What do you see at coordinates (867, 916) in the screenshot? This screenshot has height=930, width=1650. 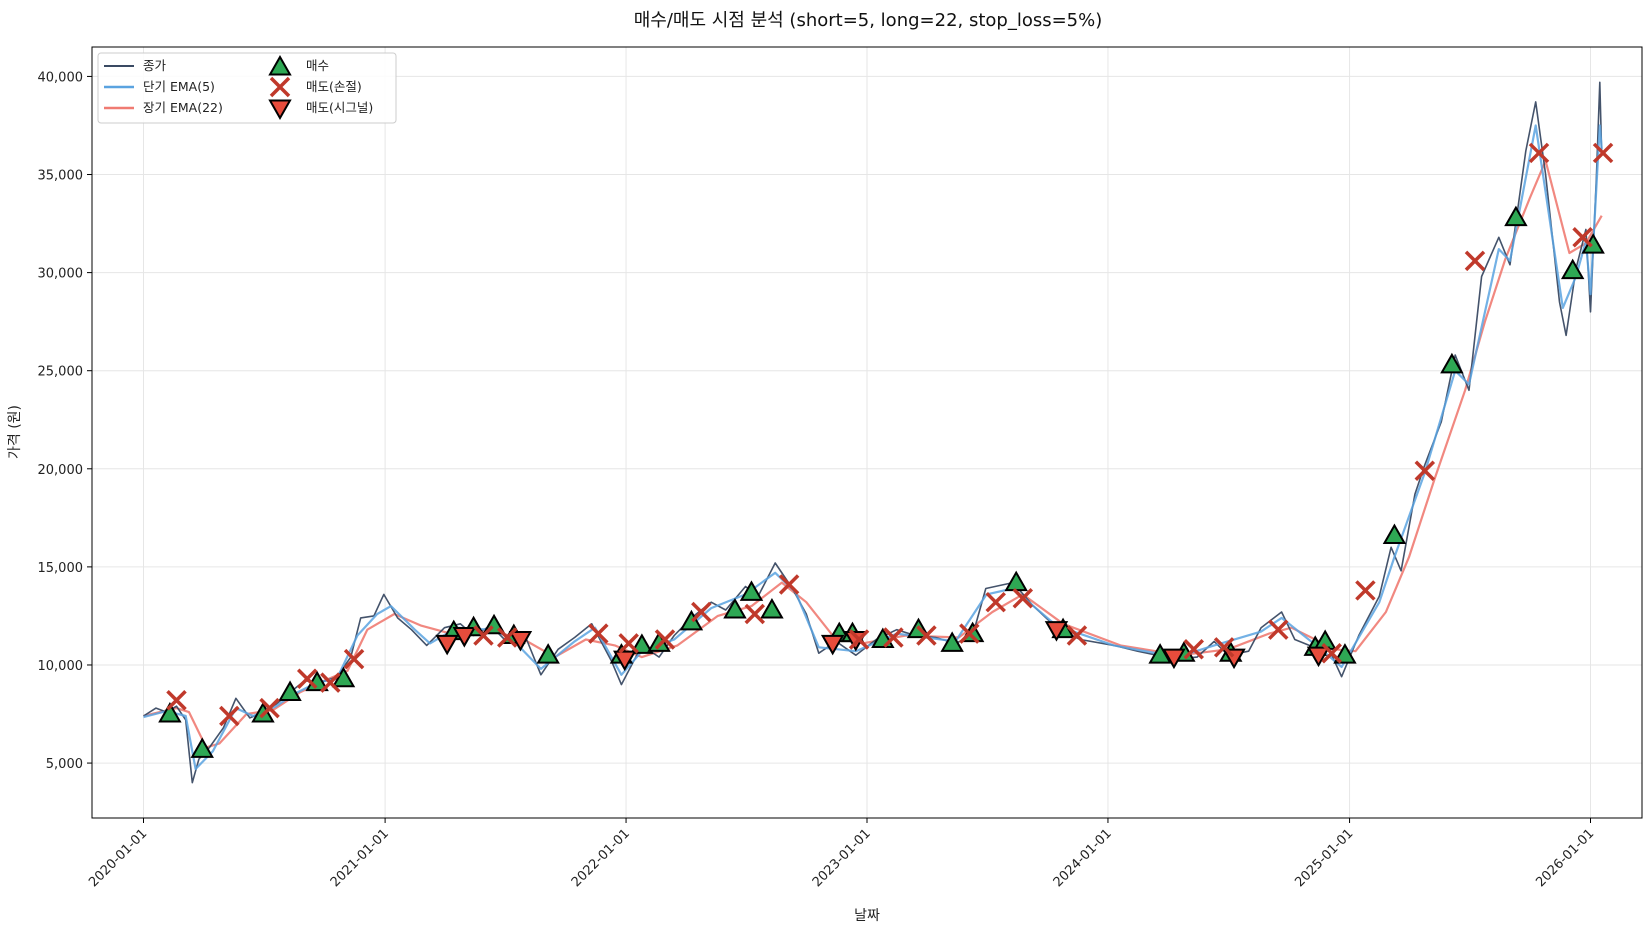 I see `x-axis-label: 날짜` at bounding box center [867, 916].